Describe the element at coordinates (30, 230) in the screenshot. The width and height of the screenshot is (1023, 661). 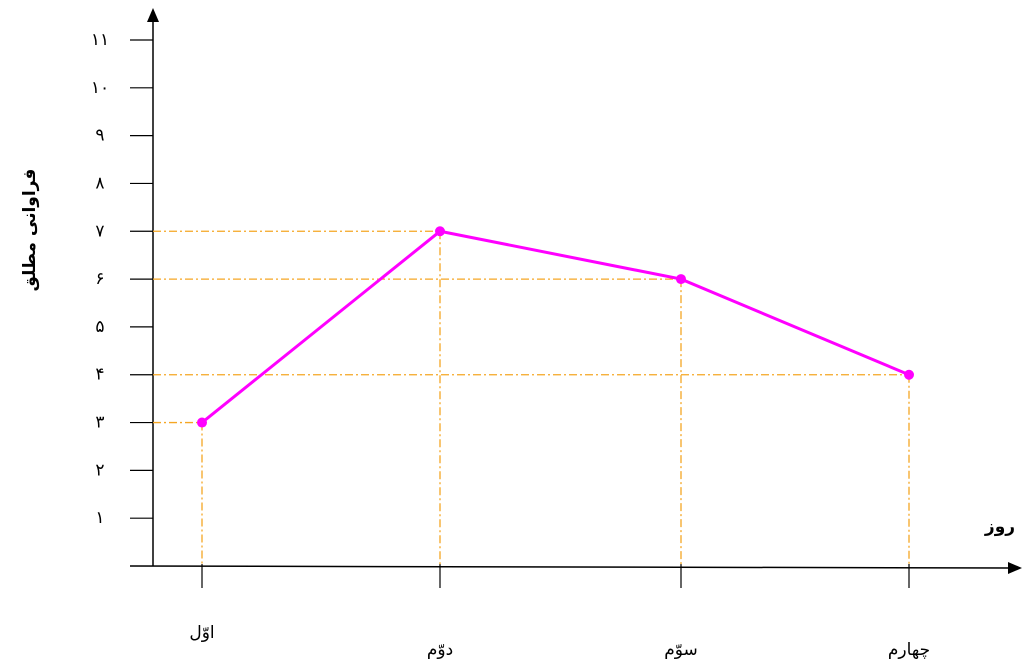
I see `y-axis-label: فراوانی مطلق` at that location.